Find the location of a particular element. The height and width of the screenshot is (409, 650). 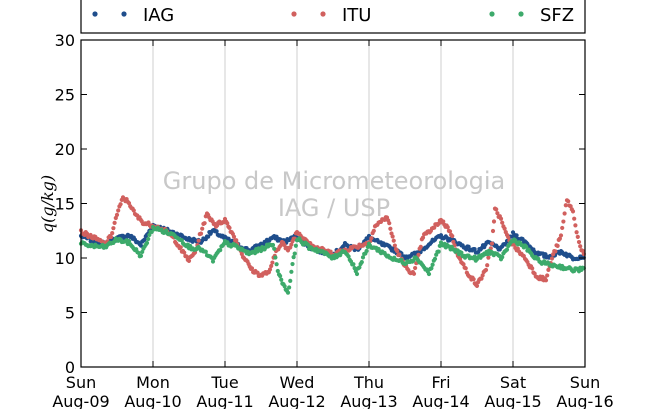

y-tick-label: 30 is located at coordinates (65, 40).